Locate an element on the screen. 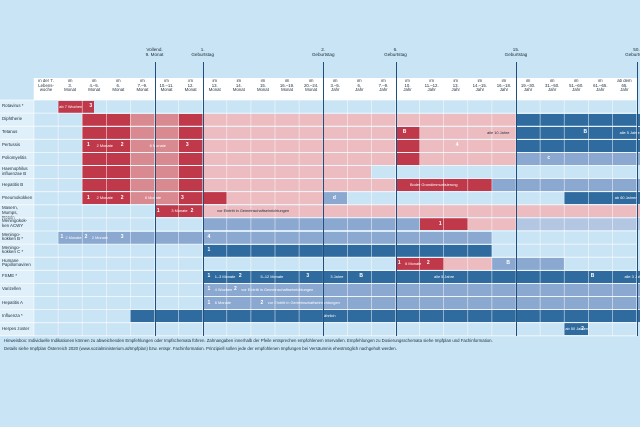 This screenshot has height=427, width=640. age-column-header: im 11.–12. Jahr is located at coordinates (431, 85).